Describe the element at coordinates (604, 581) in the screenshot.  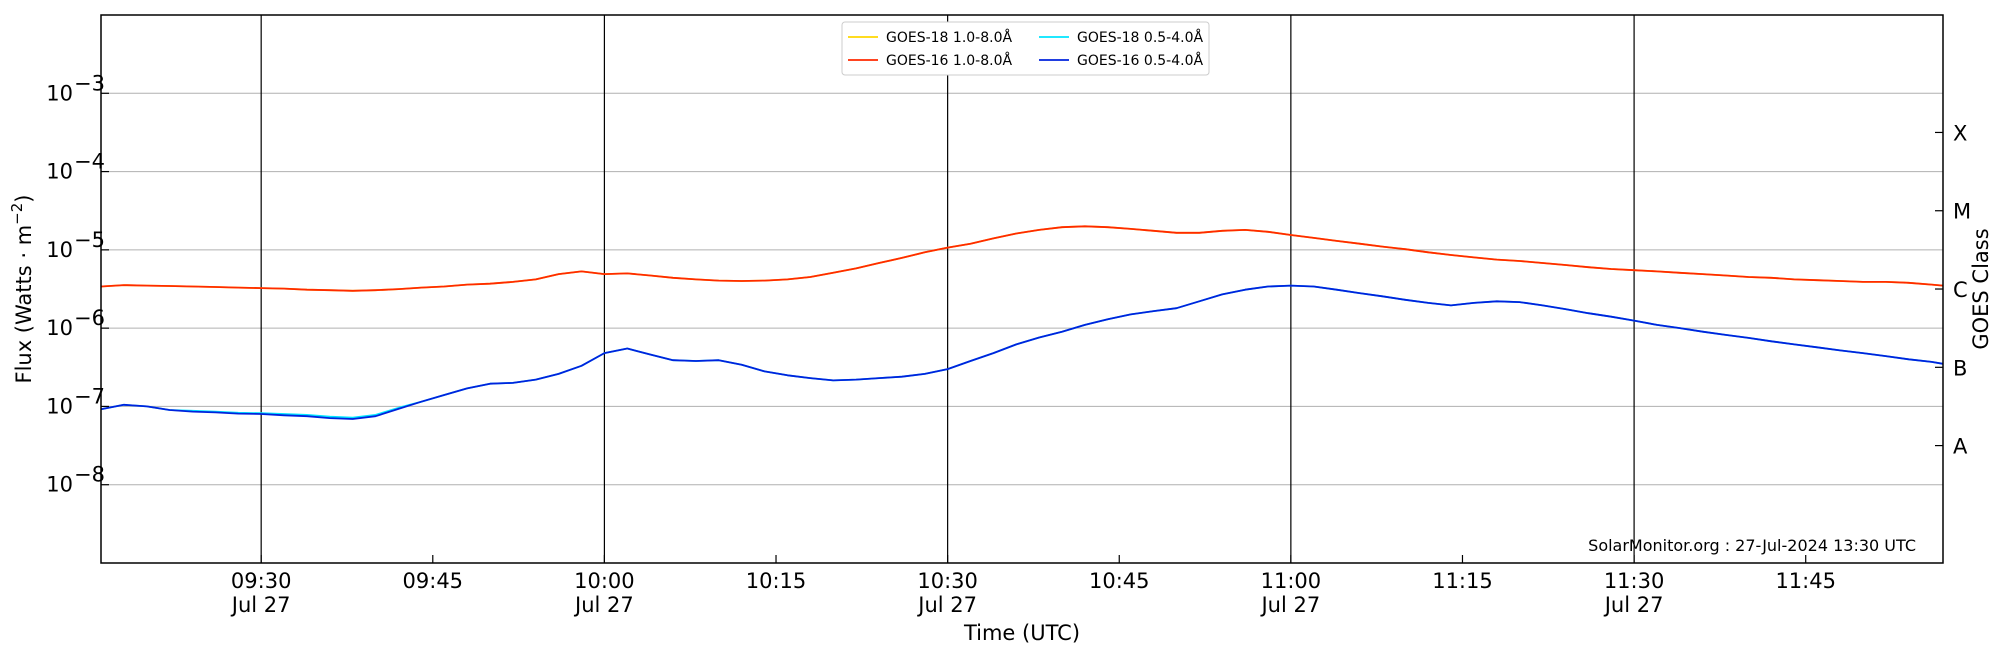
I see `x-tick-label-2: 10:00` at that location.